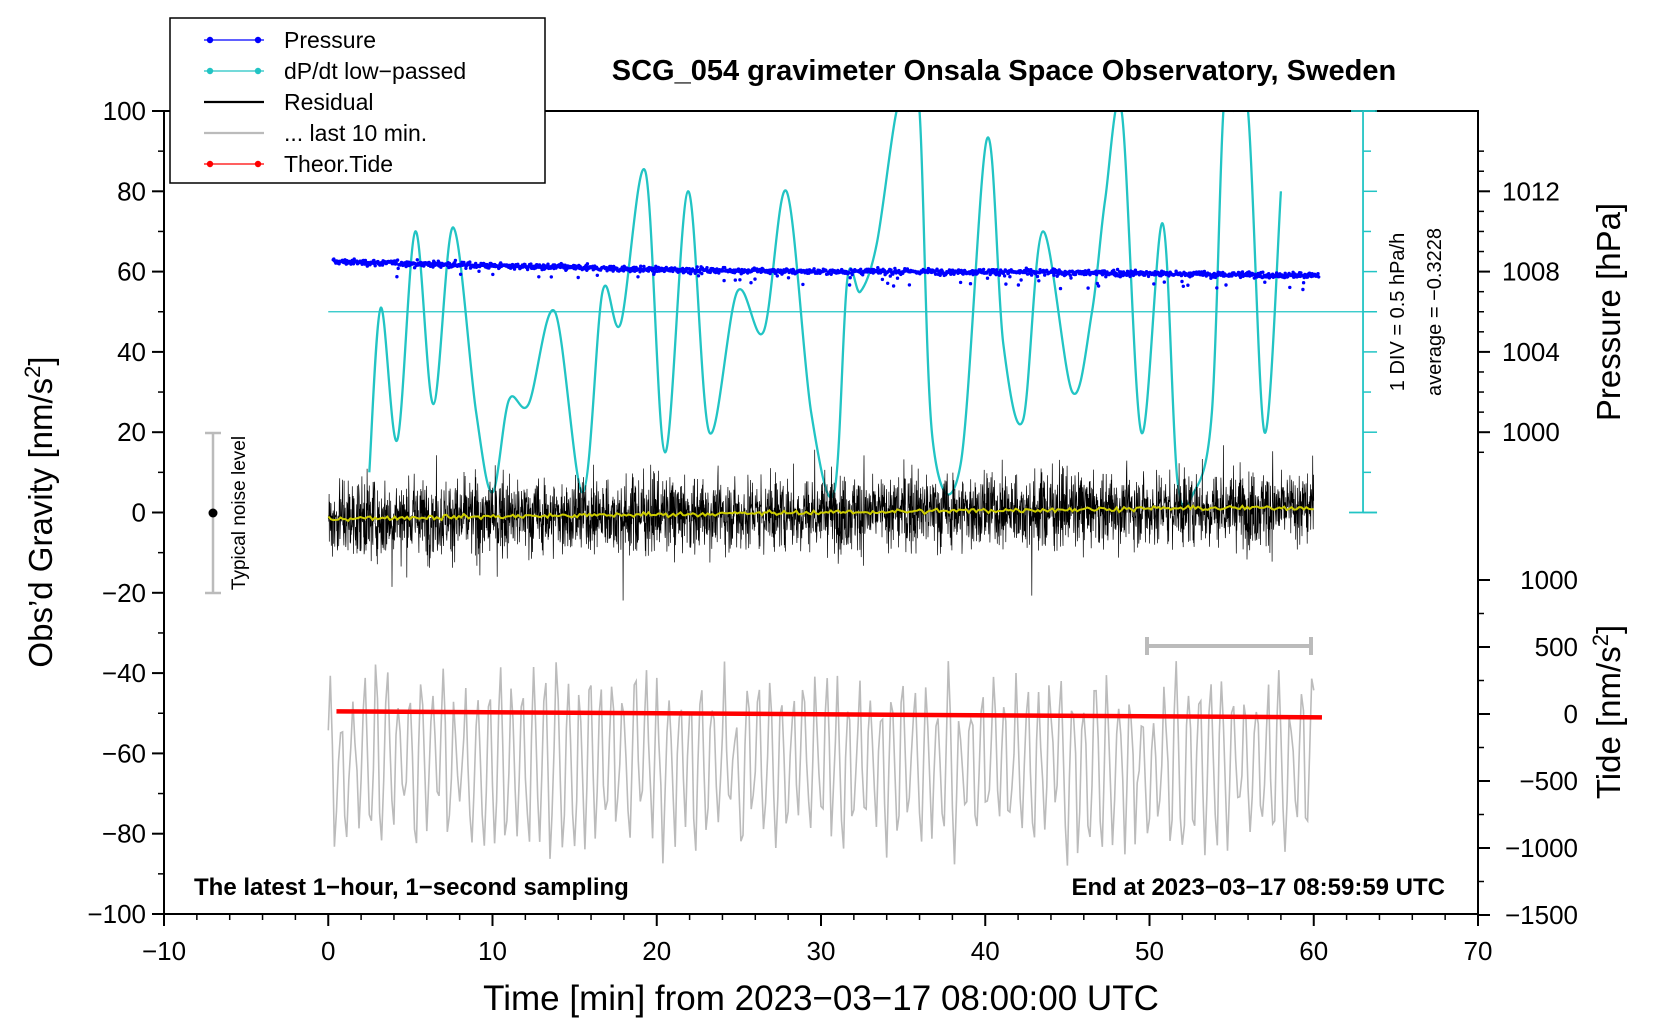 This screenshot has height=1020, width=1660. Describe the element at coordinates (1528, 747) in the screenshot. I see `y-axis-tide: 1000 500 0 −500 −1000 −1500` at that location.